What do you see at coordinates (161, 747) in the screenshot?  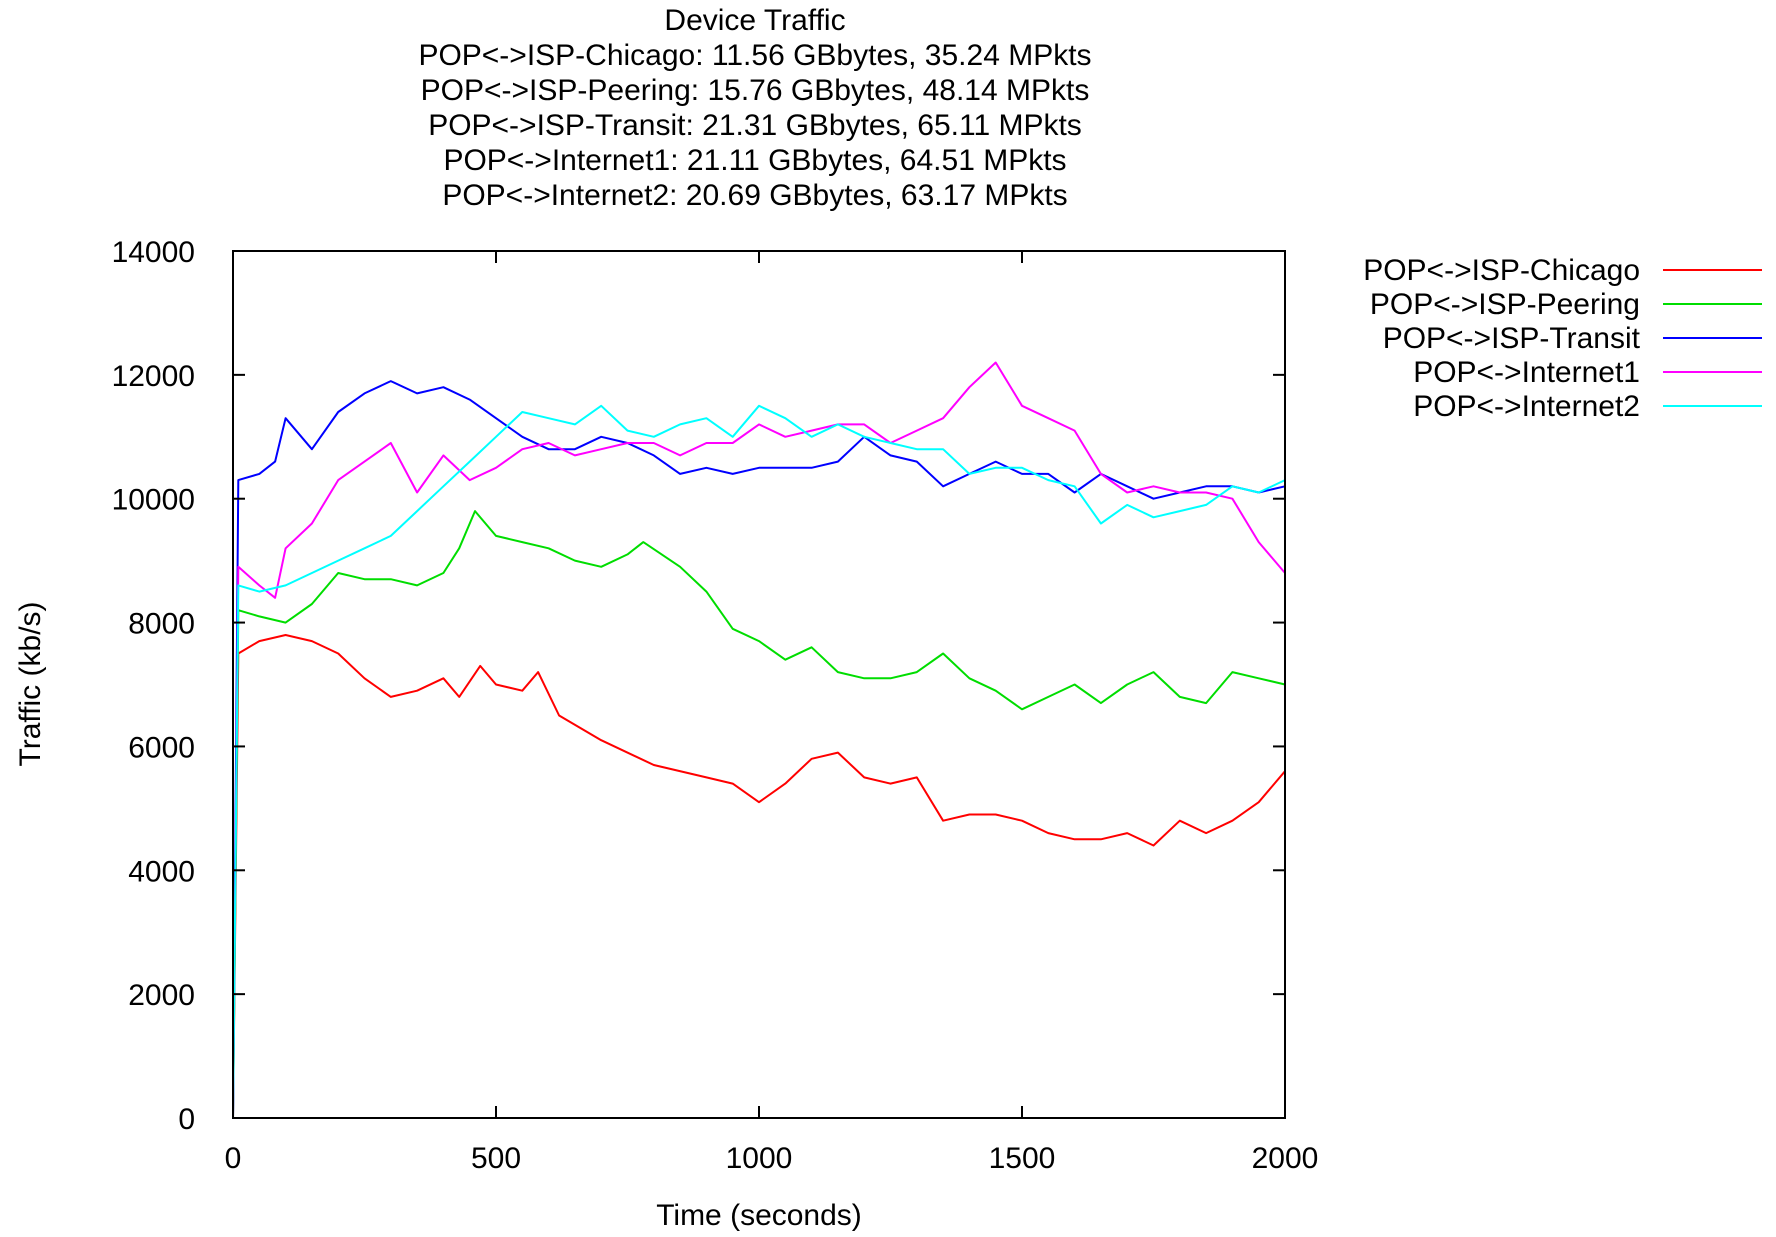 I see `y-tick-label-3: 6000` at bounding box center [161, 747].